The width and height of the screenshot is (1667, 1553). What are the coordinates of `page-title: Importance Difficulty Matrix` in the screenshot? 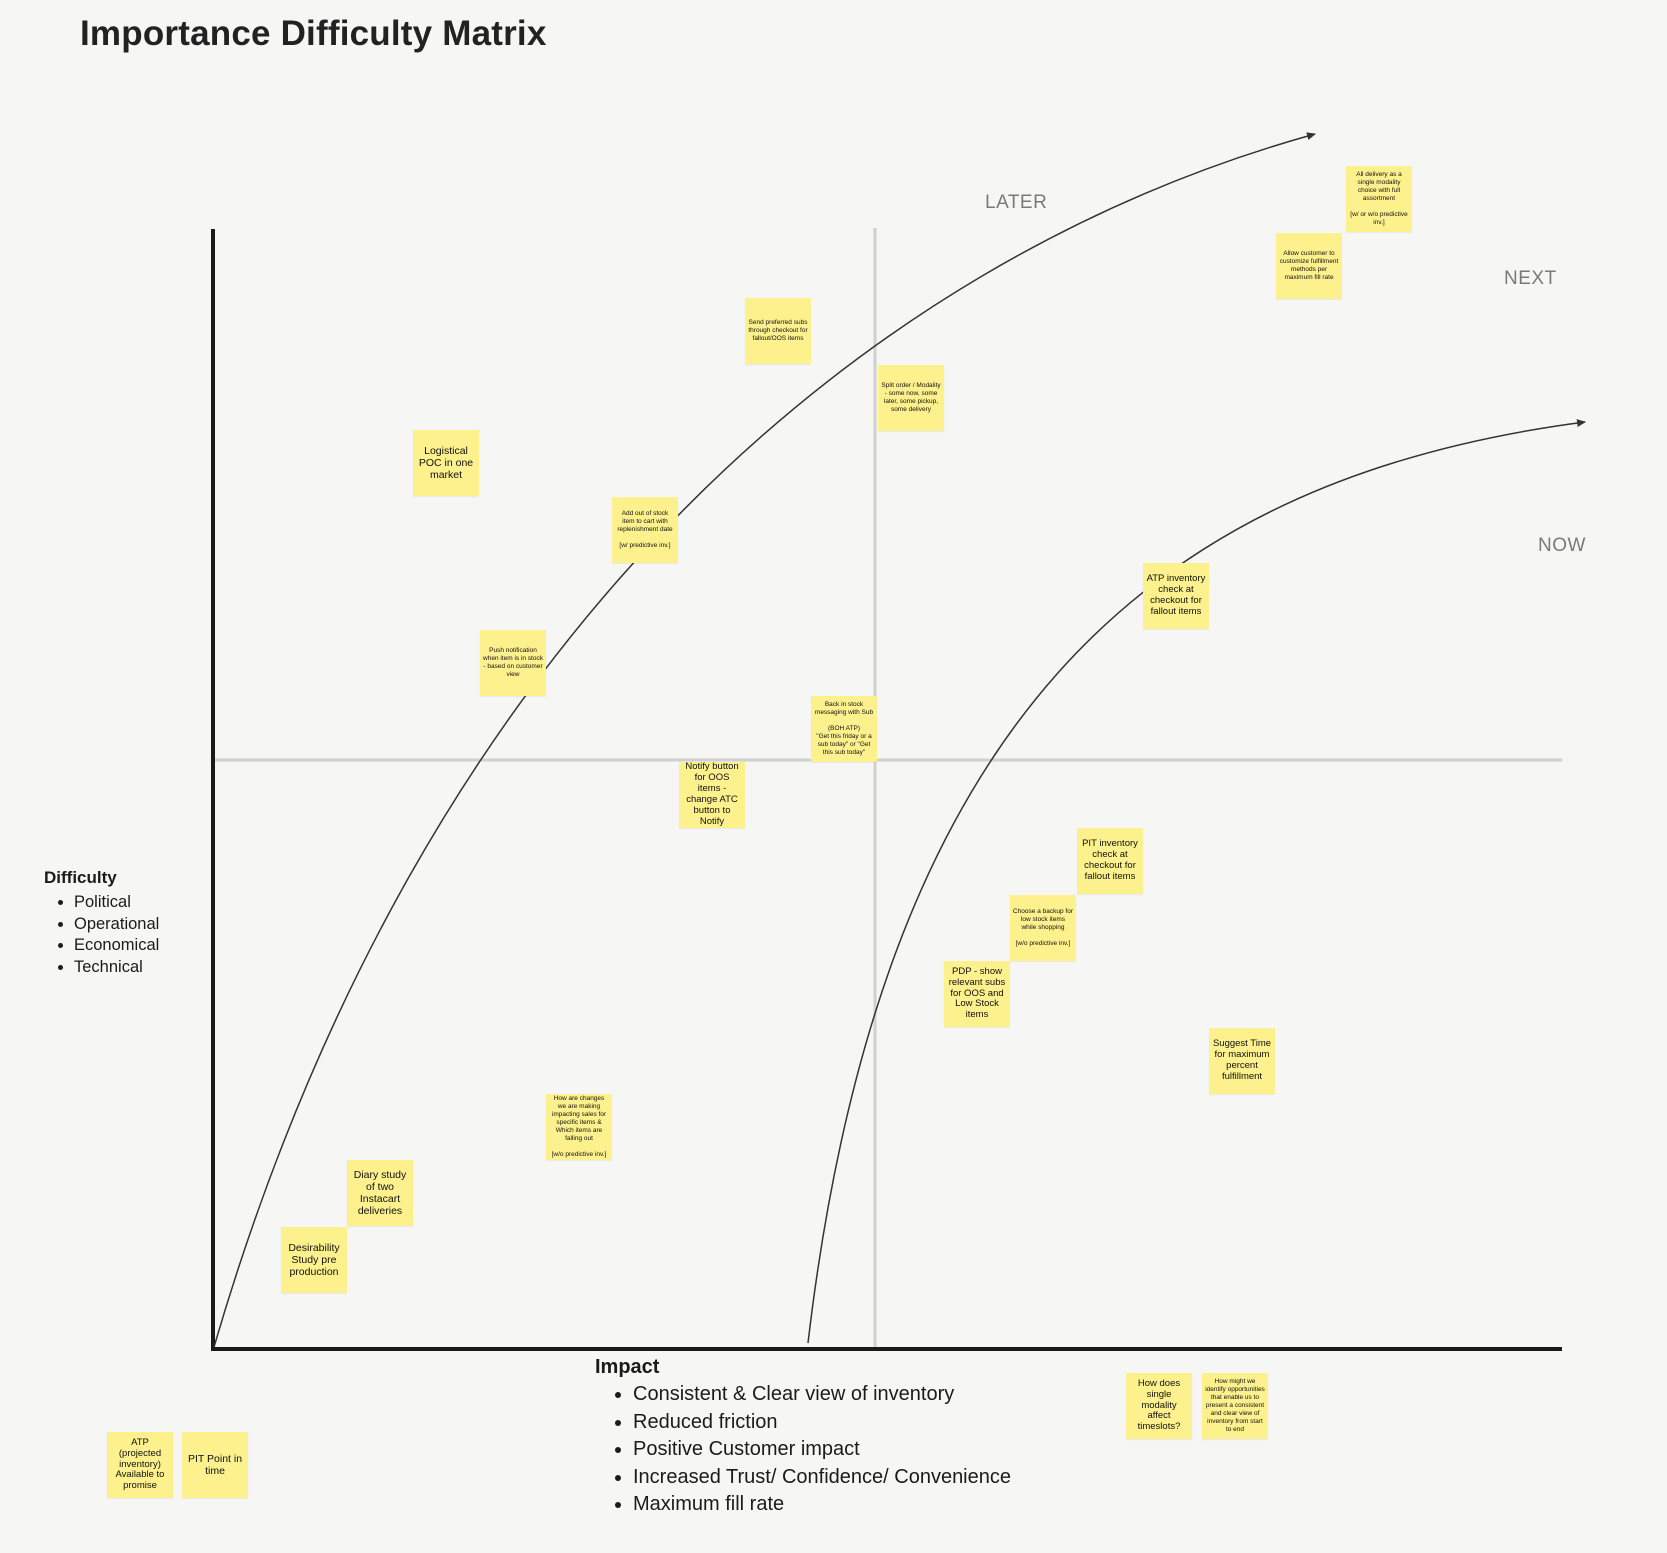 It's located at (313, 33).